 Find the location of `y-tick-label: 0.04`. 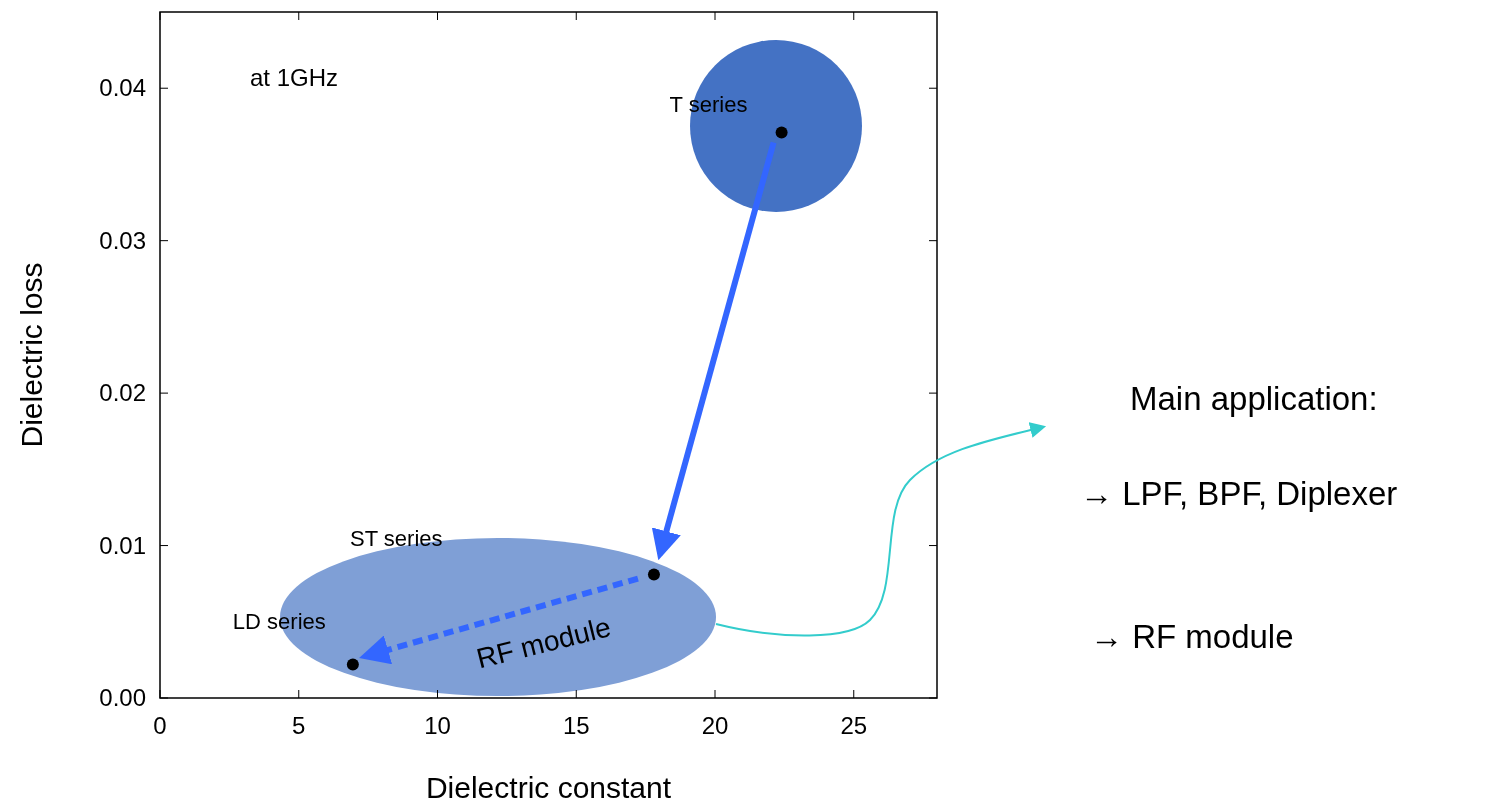

y-tick-label: 0.04 is located at coordinates (122, 88).